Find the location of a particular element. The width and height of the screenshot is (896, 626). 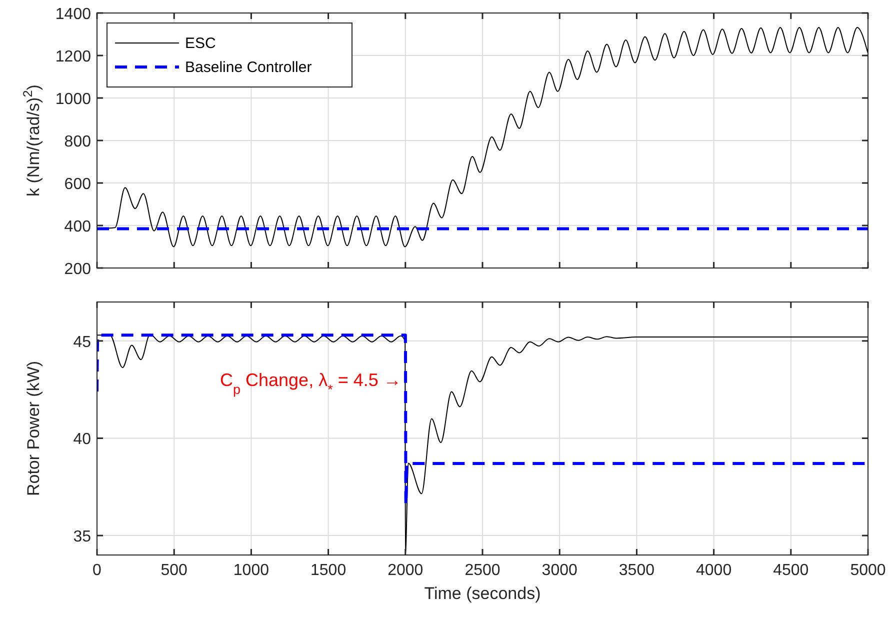

x-tick-label: 1000 is located at coordinates (251, 570).